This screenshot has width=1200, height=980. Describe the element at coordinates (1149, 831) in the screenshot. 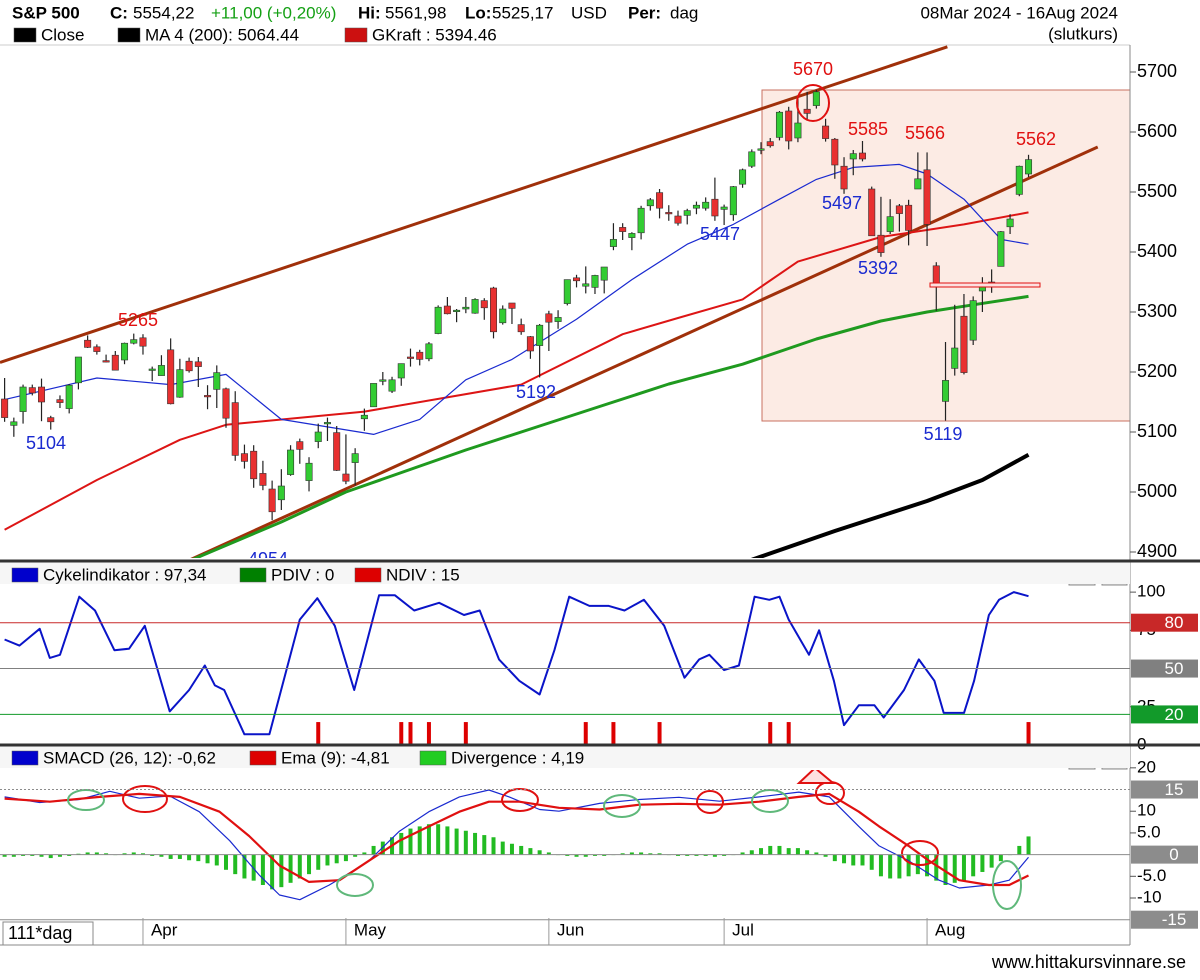

I see `y-tick-label: 5.0` at that location.